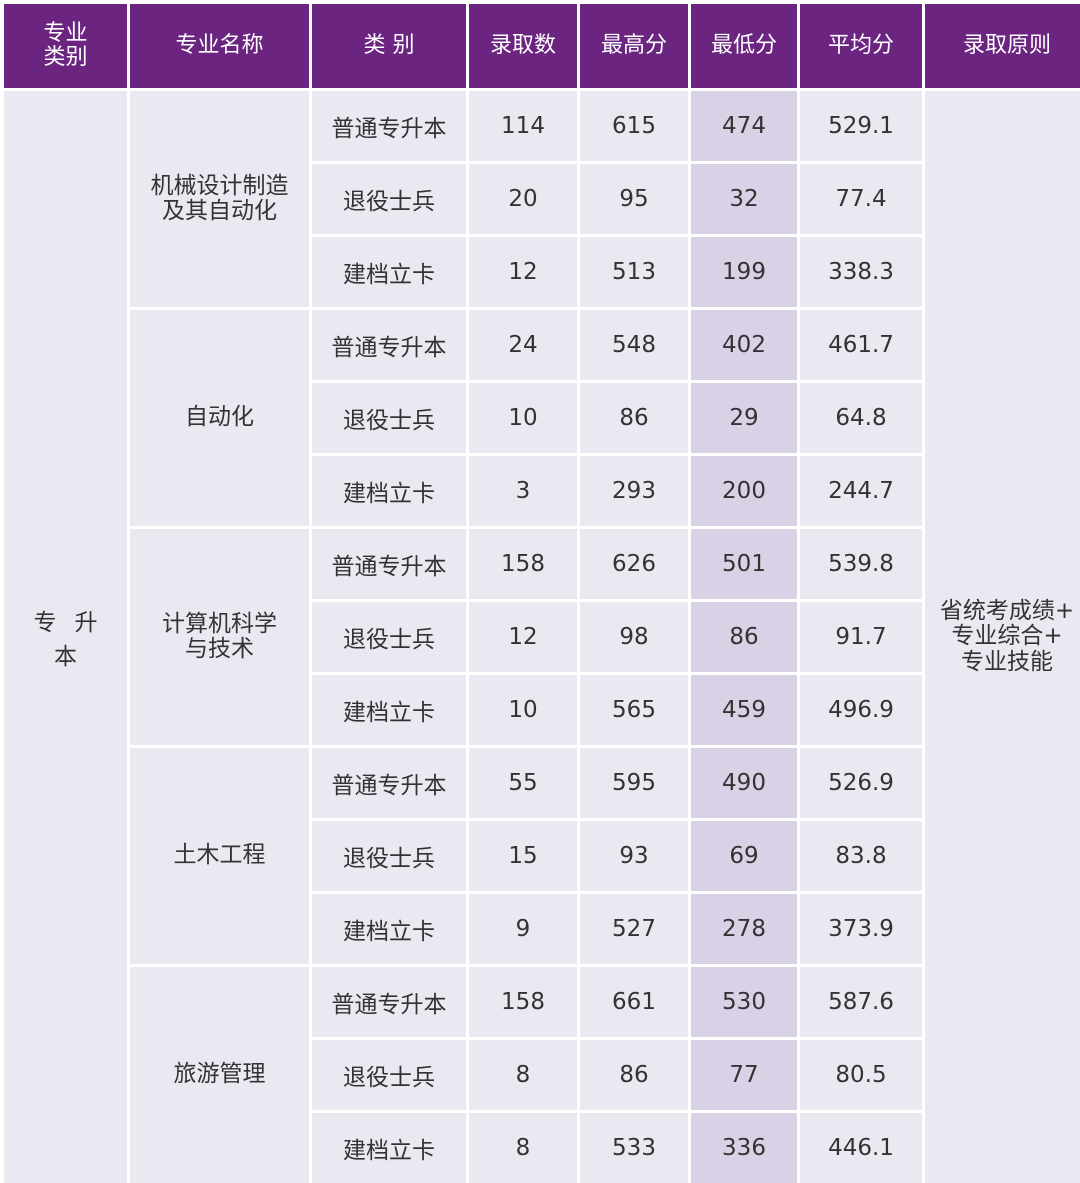 Image resolution: width=1080 pixels, height=1183 pixels. Describe the element at coordinates (634, 1002) in the screenshot. I see `max-score-cell: 661` at that location.